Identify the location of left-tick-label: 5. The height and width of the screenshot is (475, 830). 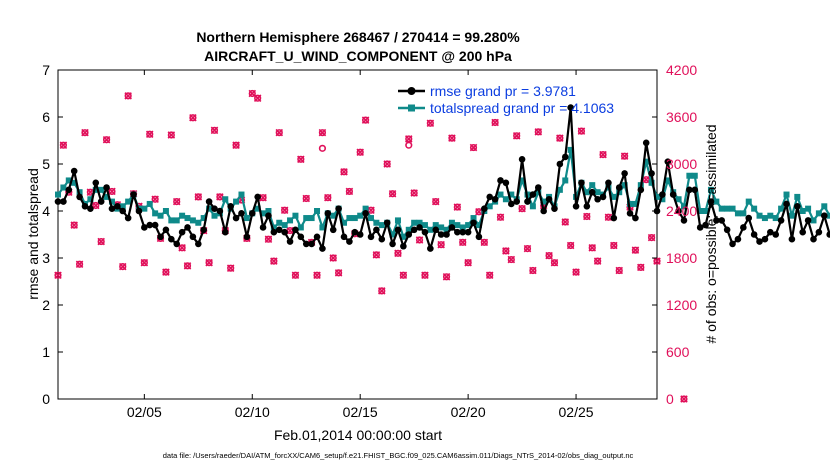
(46, 164).